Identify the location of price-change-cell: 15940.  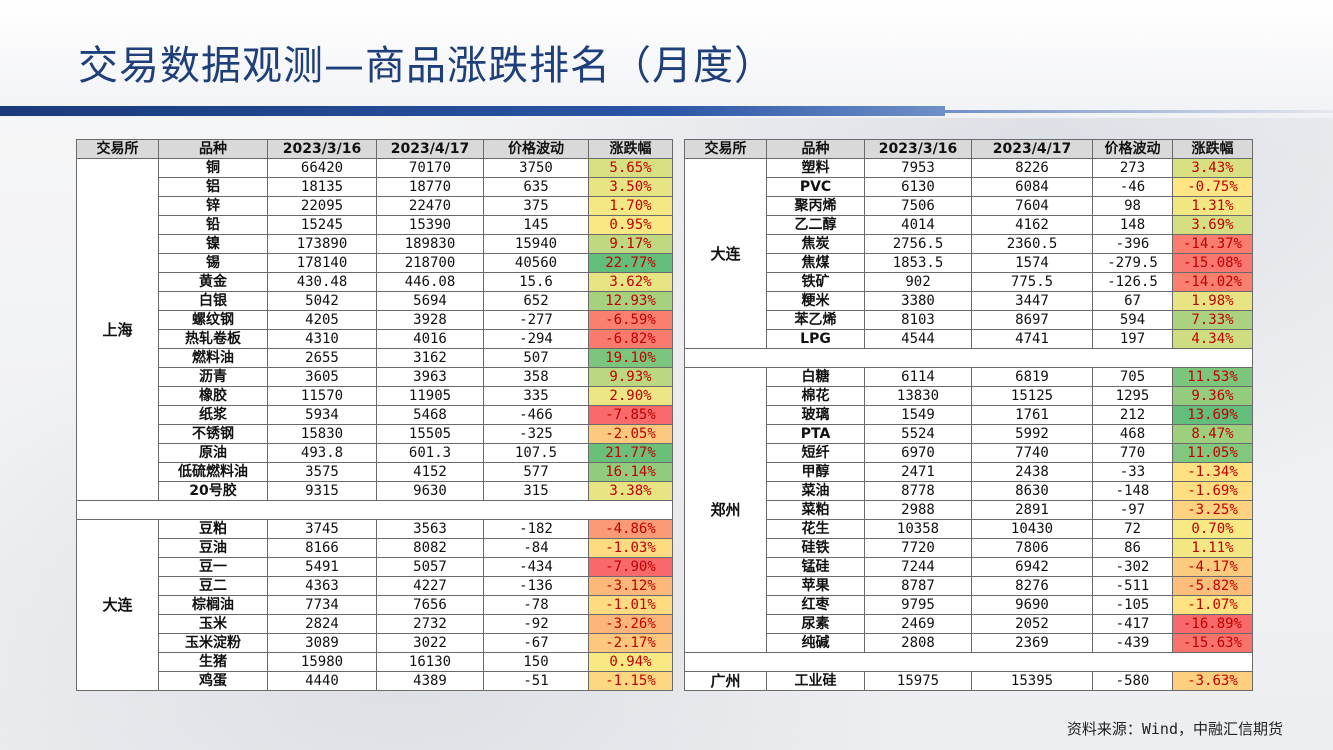
(536, 244).